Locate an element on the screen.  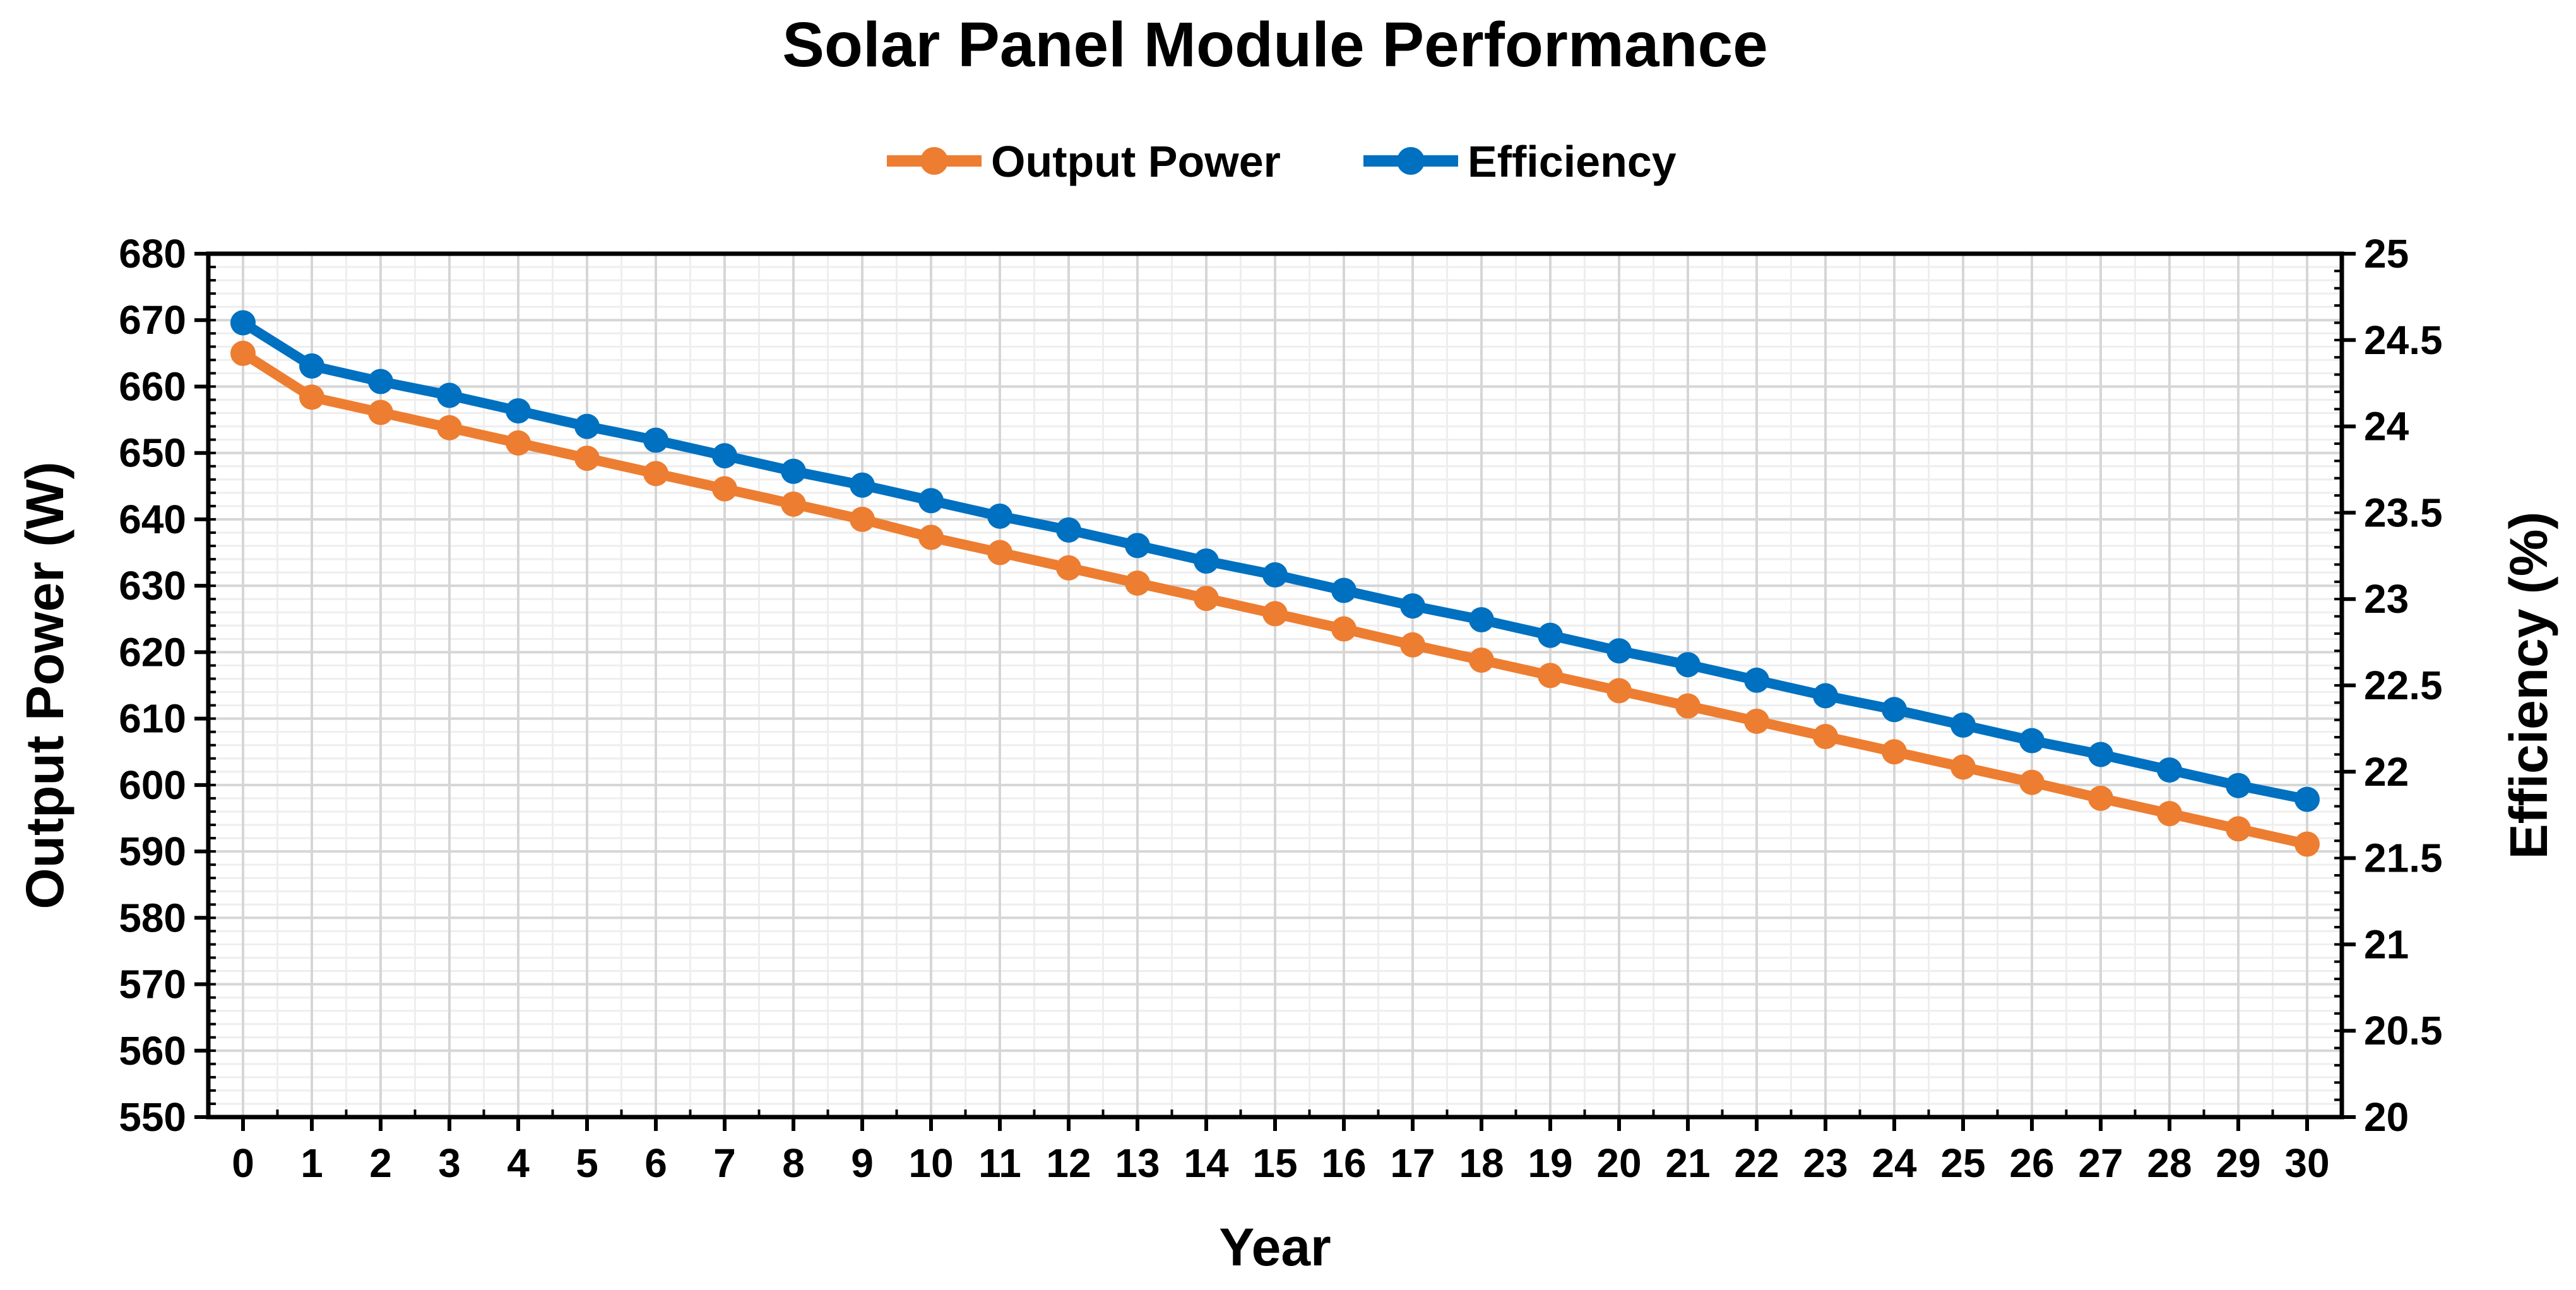
y-tick-label: 570 is located at coordinates (153, 985).